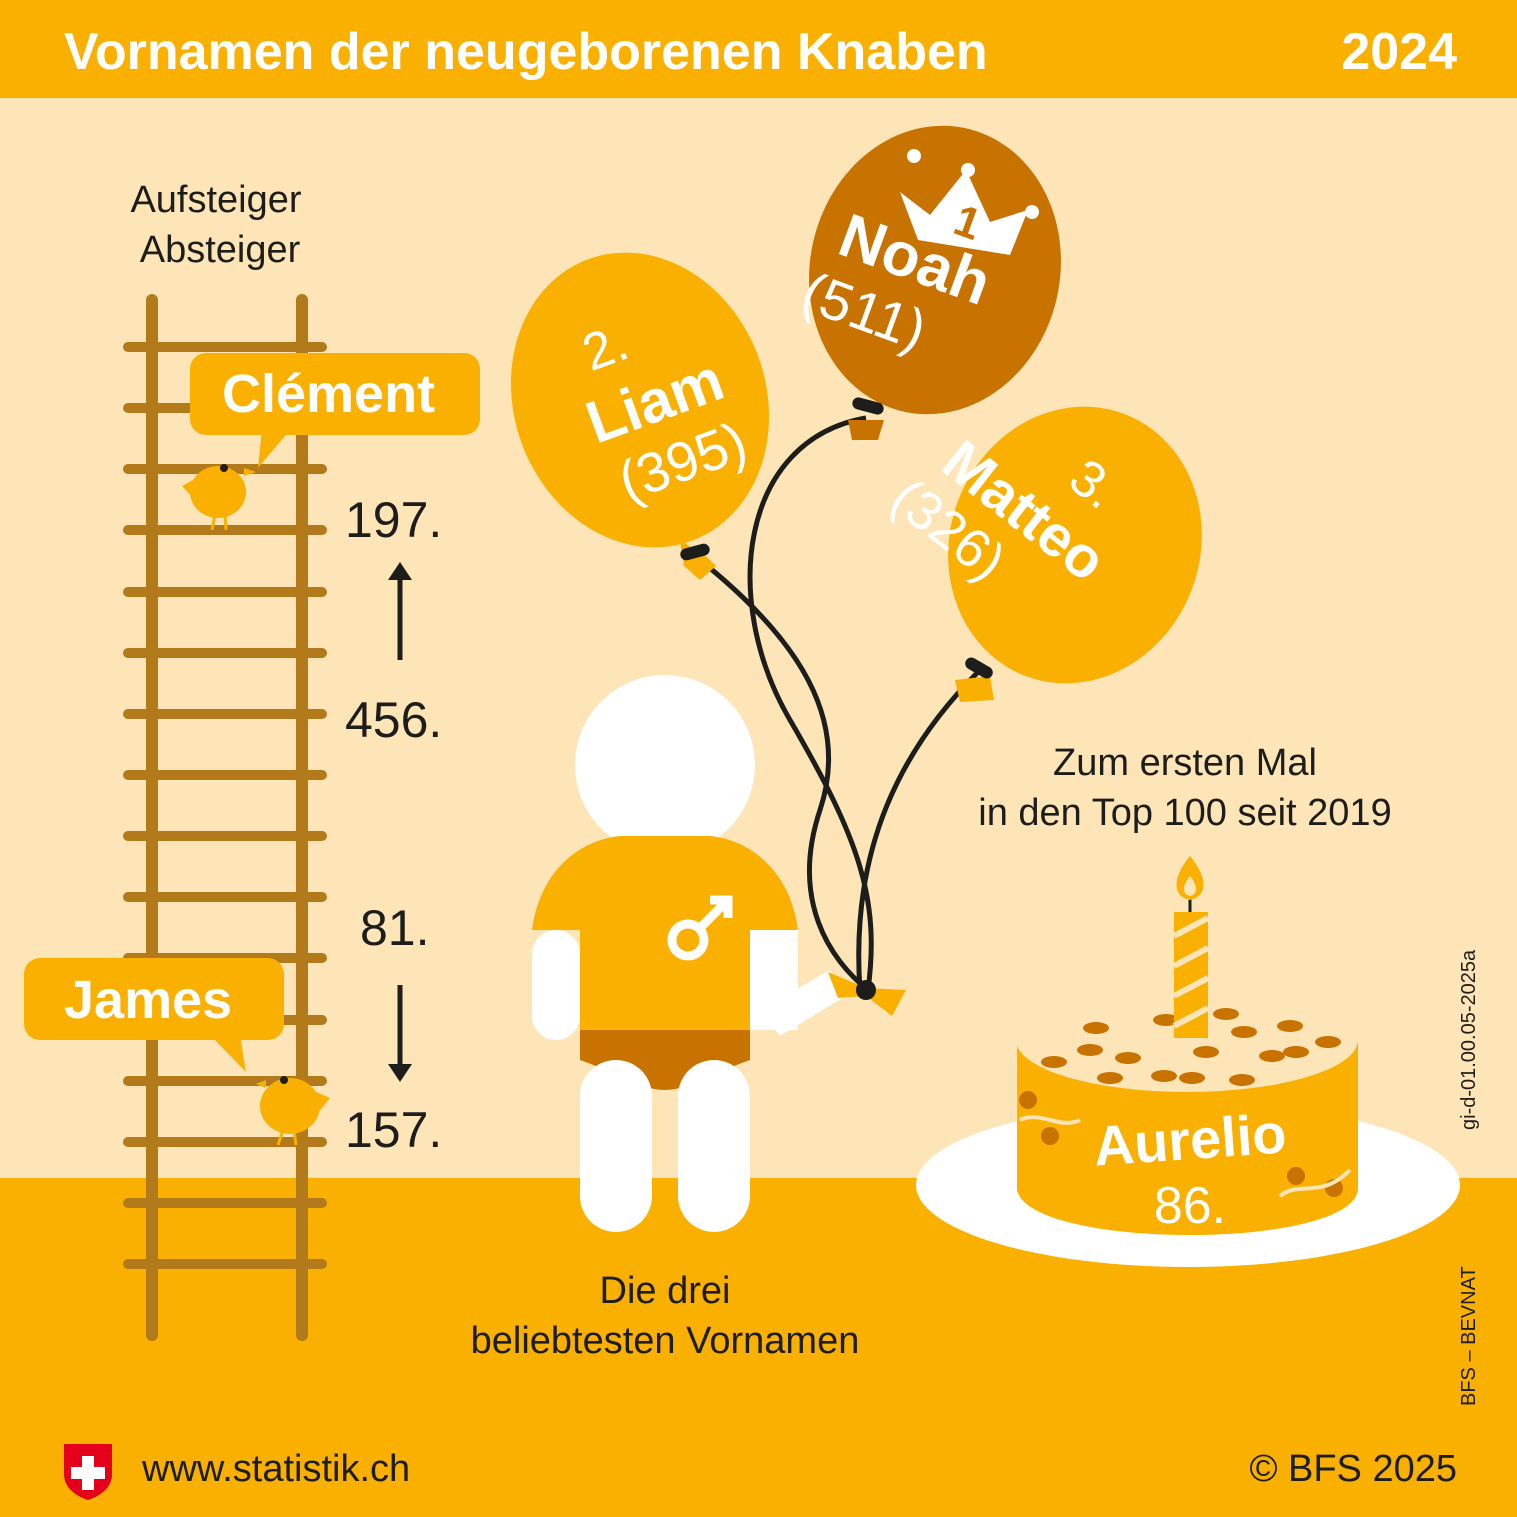 The width and height of the screenshot is (1517, 1517). Describe the element at coordinates (839, 703) in the screenshot. I see `balloon-strings` at that location.